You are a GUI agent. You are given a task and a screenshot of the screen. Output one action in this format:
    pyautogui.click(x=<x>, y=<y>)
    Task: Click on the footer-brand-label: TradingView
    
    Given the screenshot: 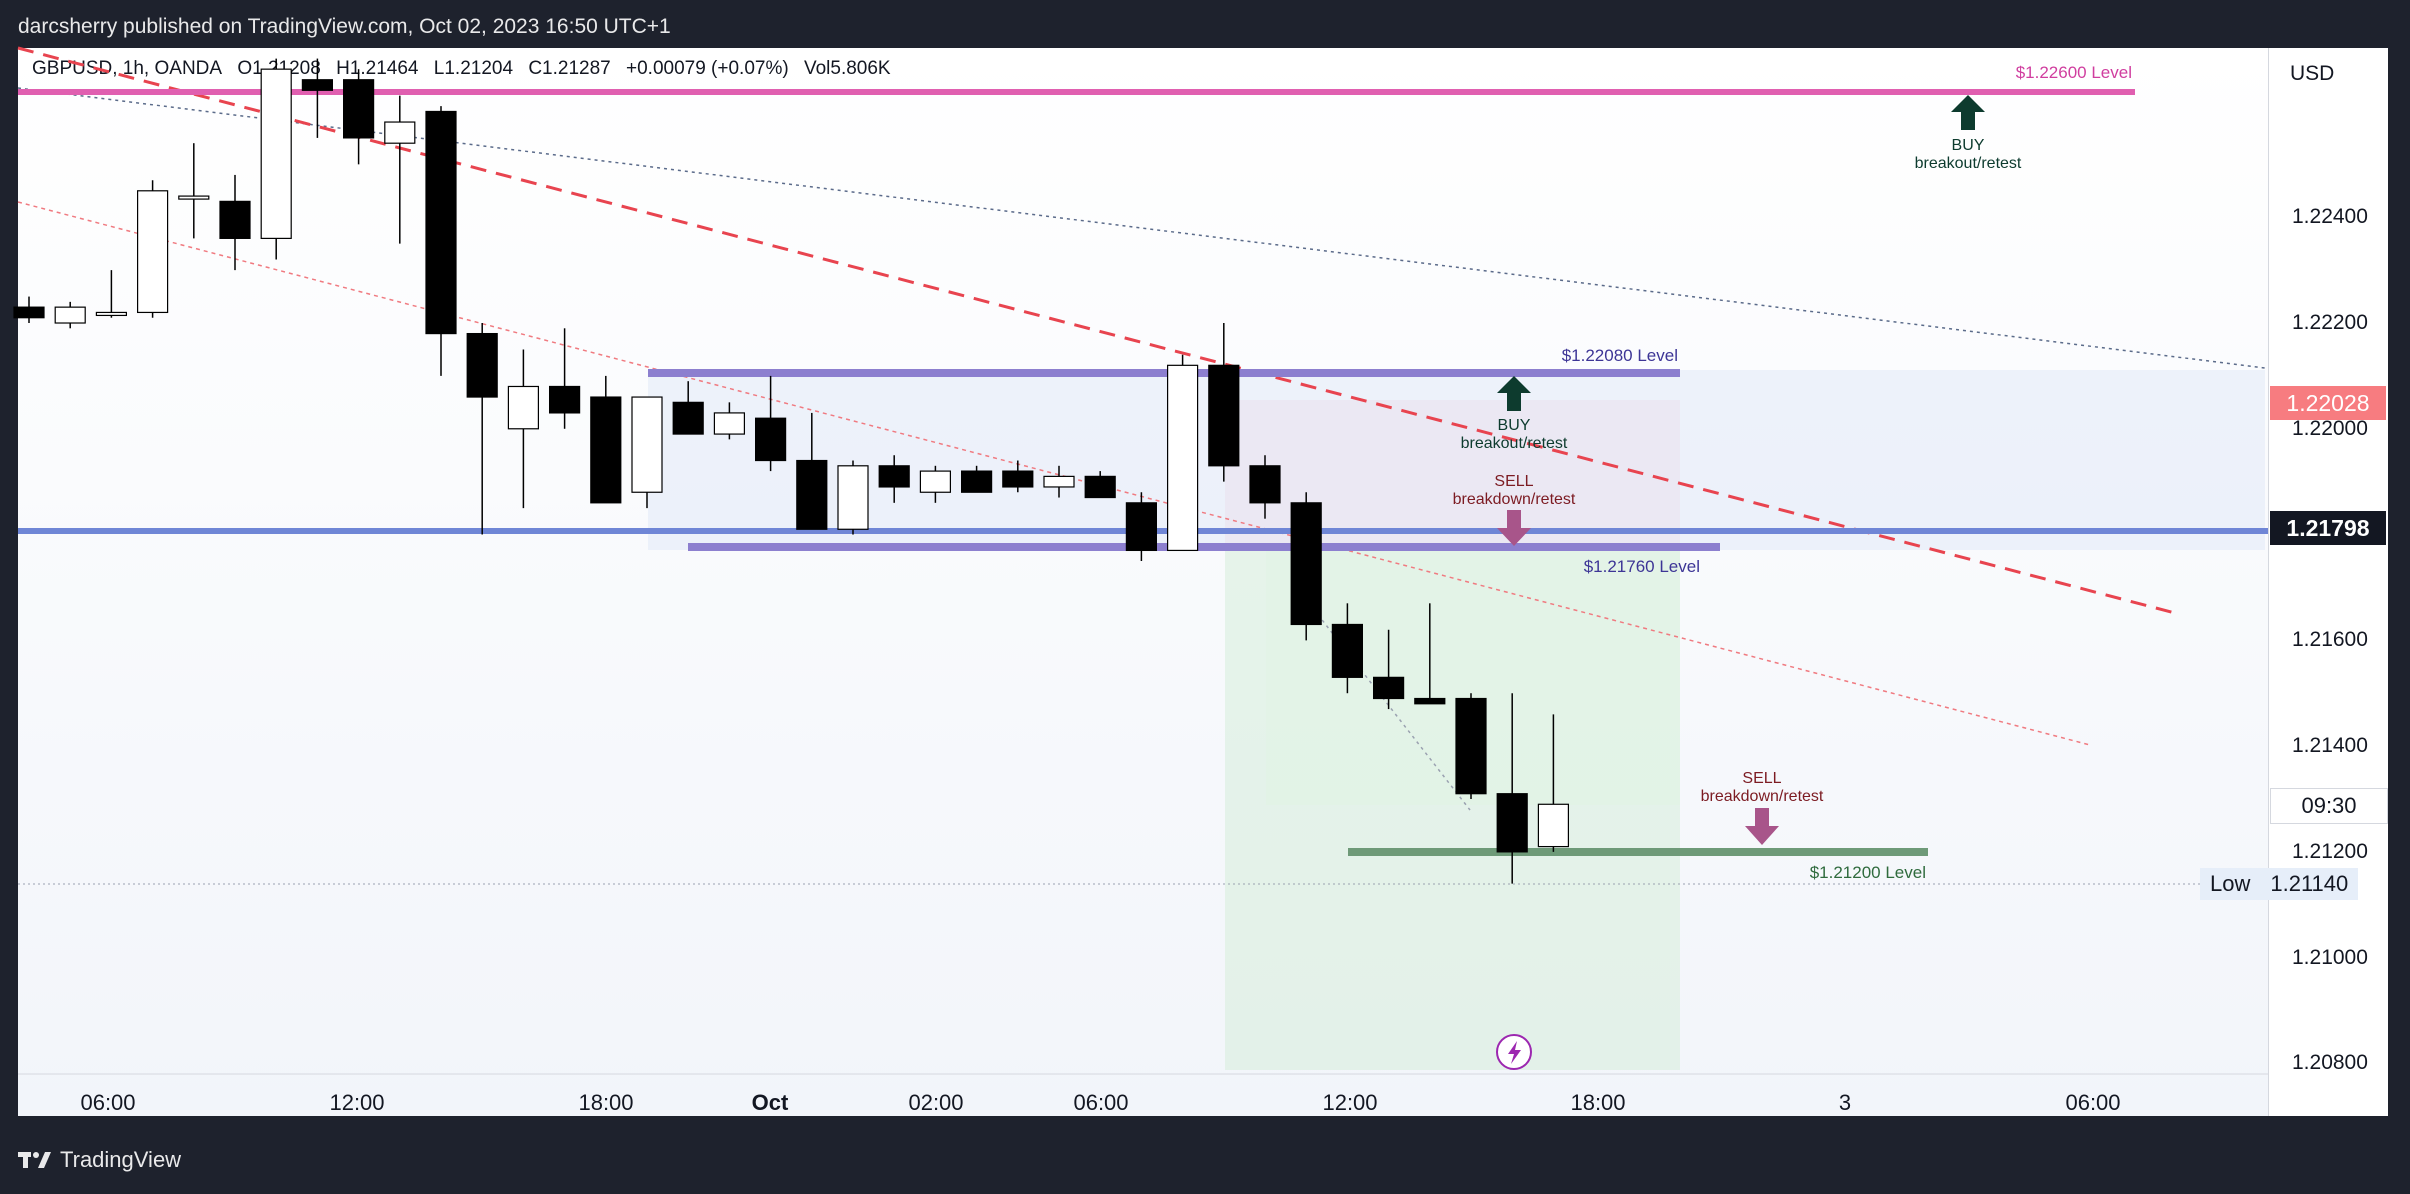 What is the action you would take?
    pyautogui.click(x=121, y=1159)
    